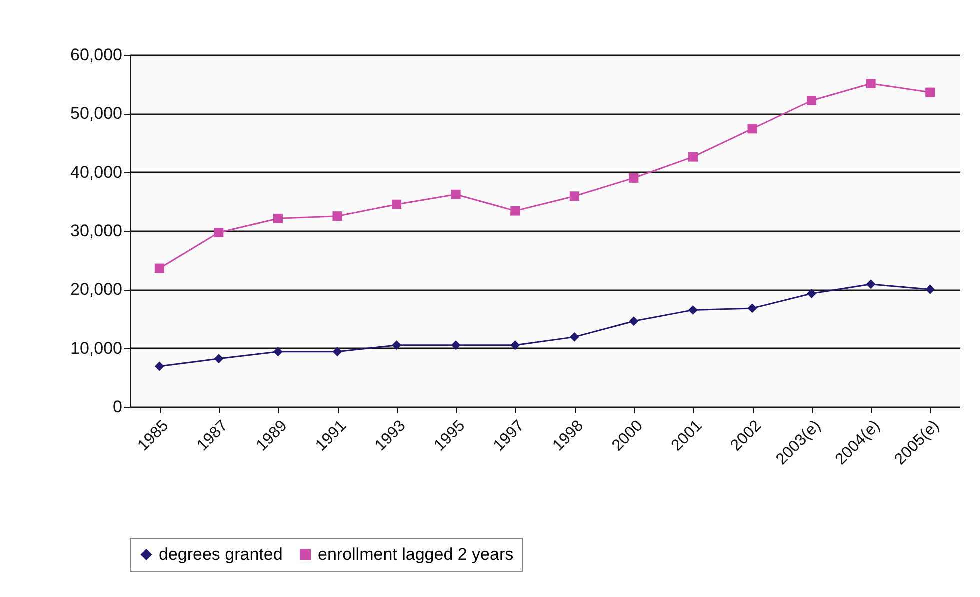 The height and width of the screenshot is (597, 980). Describe the element at coordinates (221, 554) in the screenshot. I see `legend-label: degrees granted` at that location.